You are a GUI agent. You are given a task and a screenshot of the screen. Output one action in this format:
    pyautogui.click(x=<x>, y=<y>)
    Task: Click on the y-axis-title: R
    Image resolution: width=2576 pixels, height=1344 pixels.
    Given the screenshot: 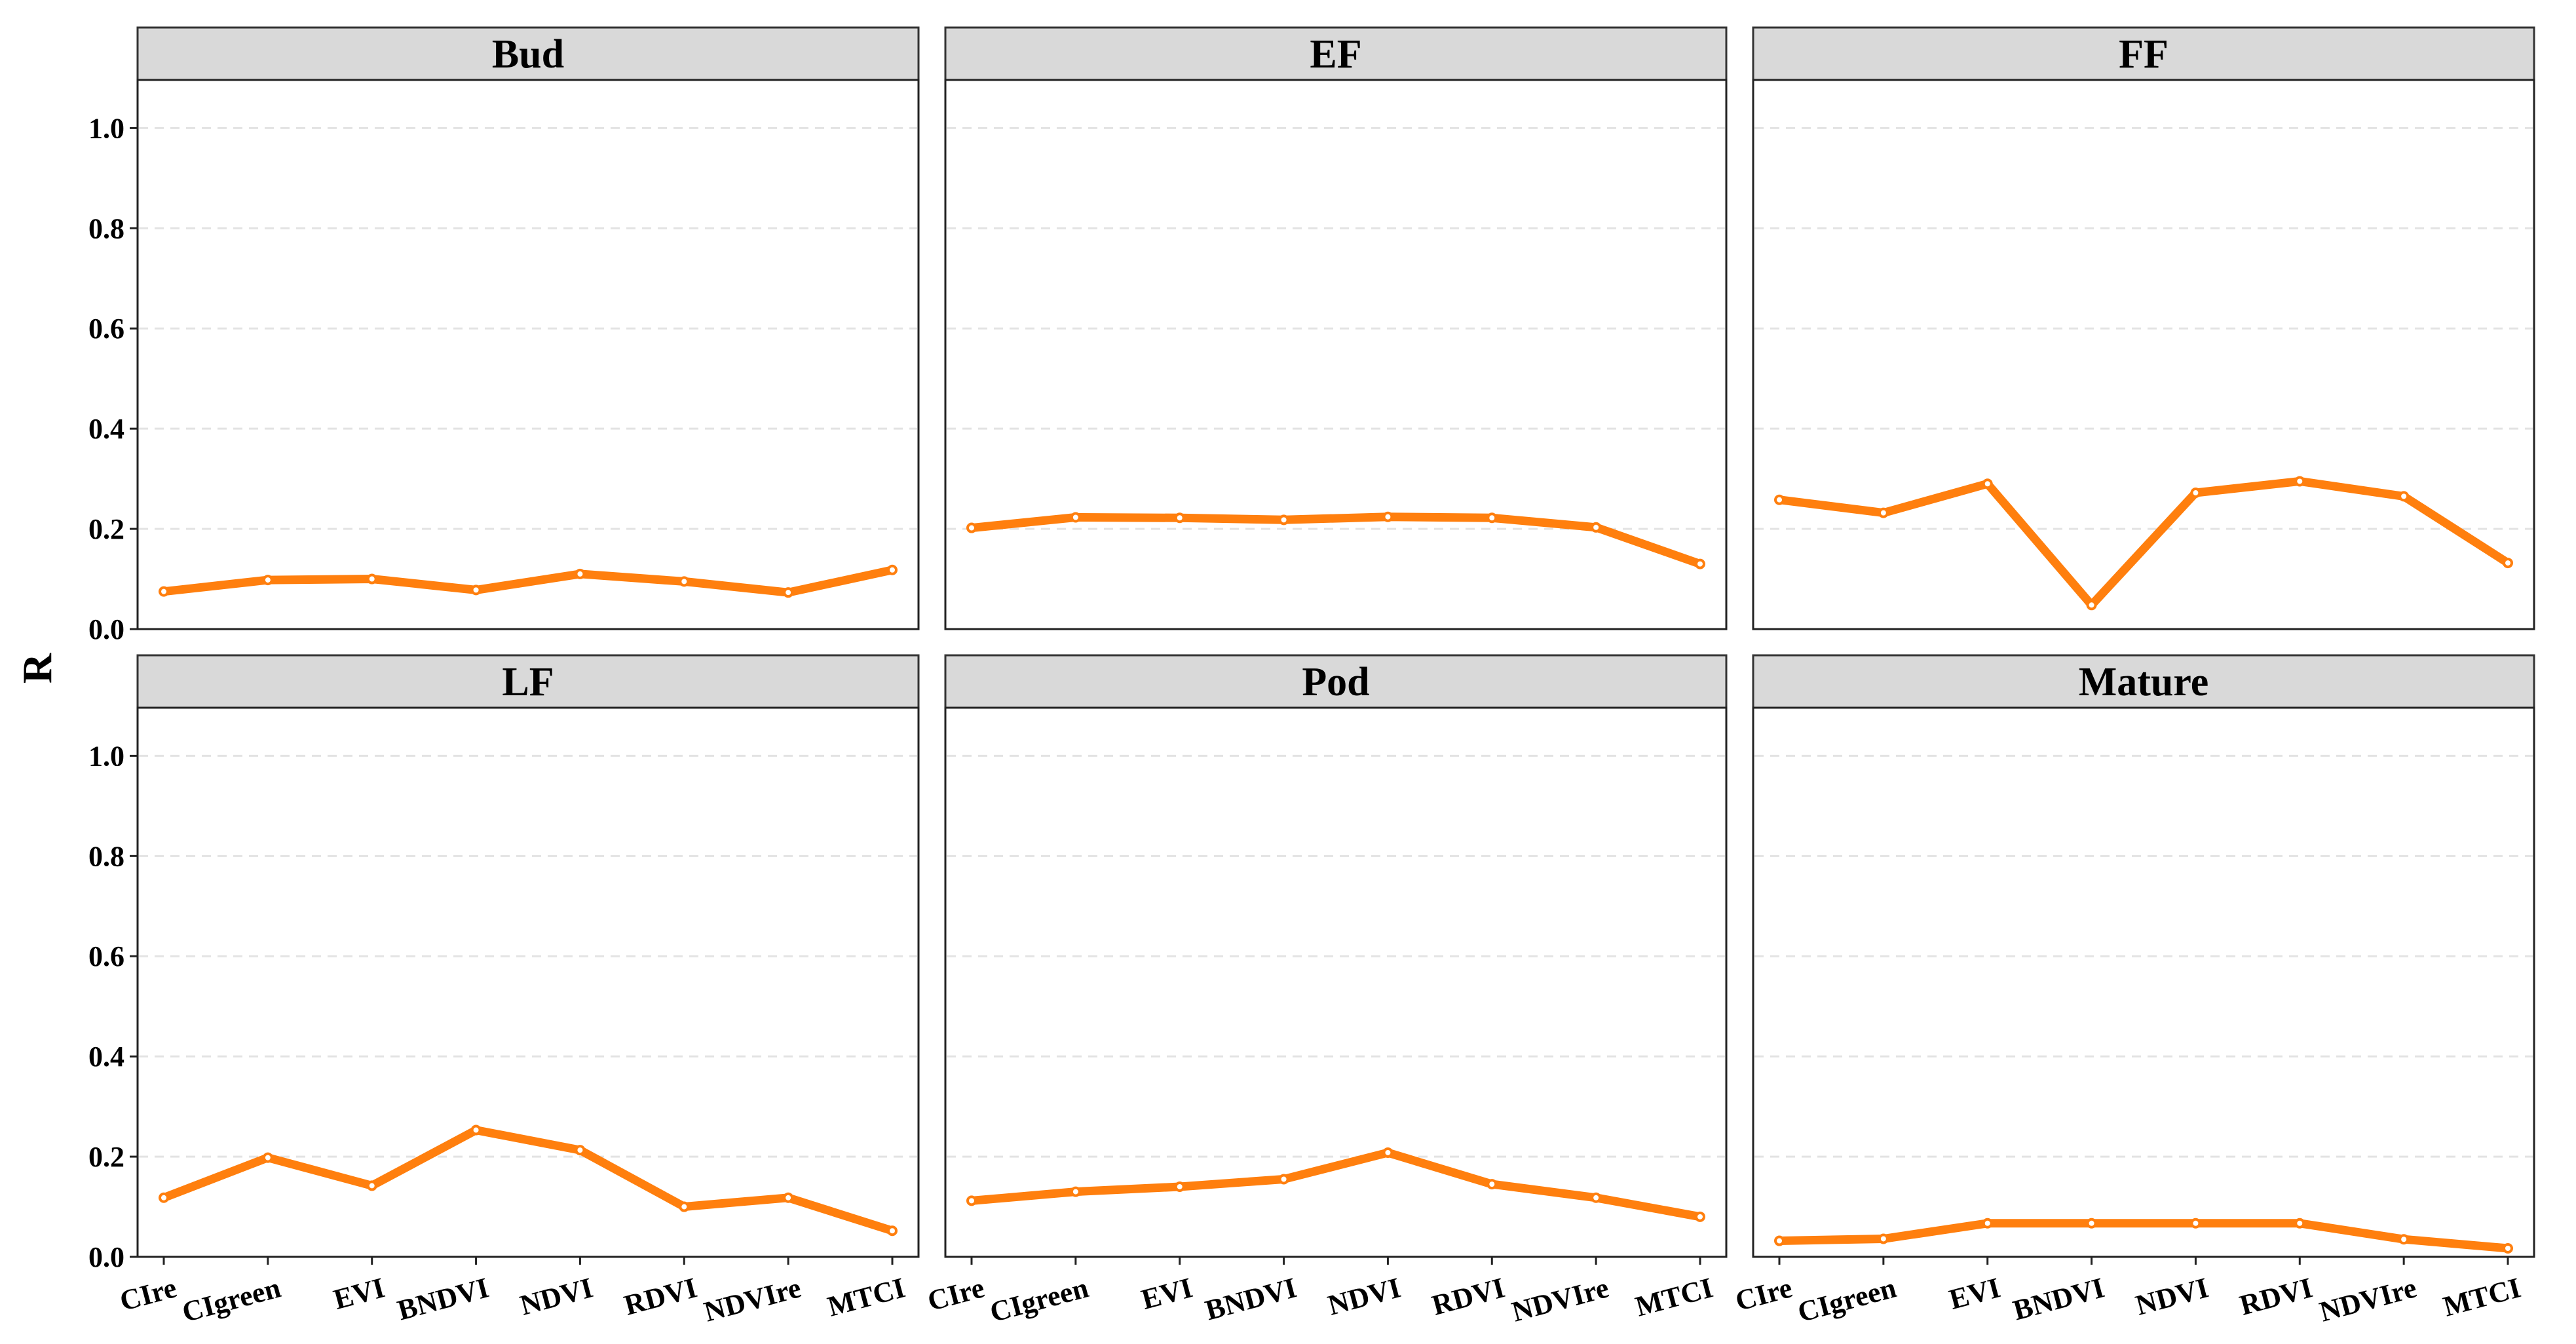 What is the action you would take?
    pyautogui.click(x=37, y=668)
    